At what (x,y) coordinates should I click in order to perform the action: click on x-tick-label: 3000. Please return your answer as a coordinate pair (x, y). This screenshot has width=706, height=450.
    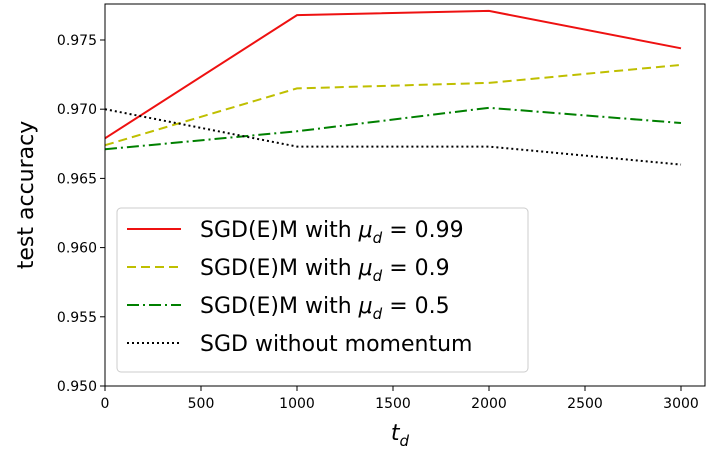
    Looking at the image, I should click on (681, 404).